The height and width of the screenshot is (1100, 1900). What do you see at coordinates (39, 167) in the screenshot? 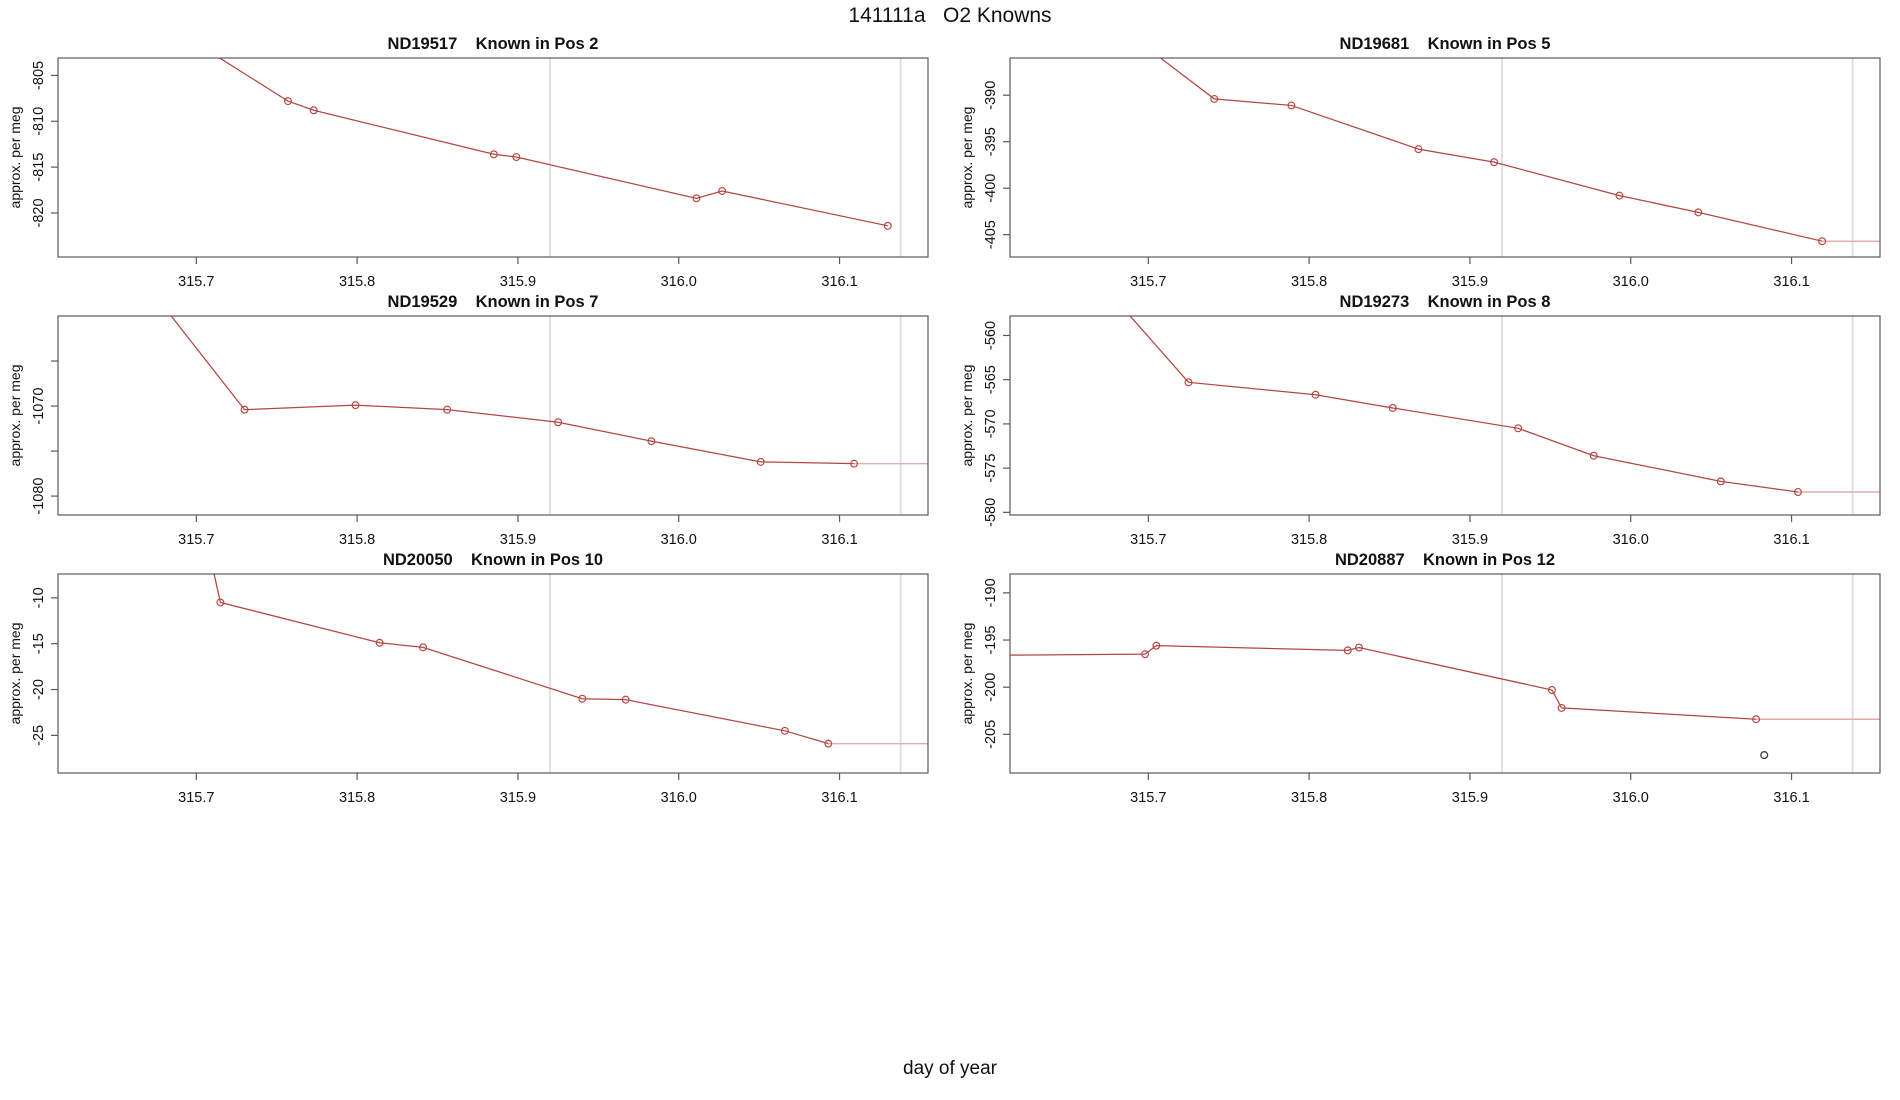
I see `y-tick-label: -815` at bounding box center [39, 167].